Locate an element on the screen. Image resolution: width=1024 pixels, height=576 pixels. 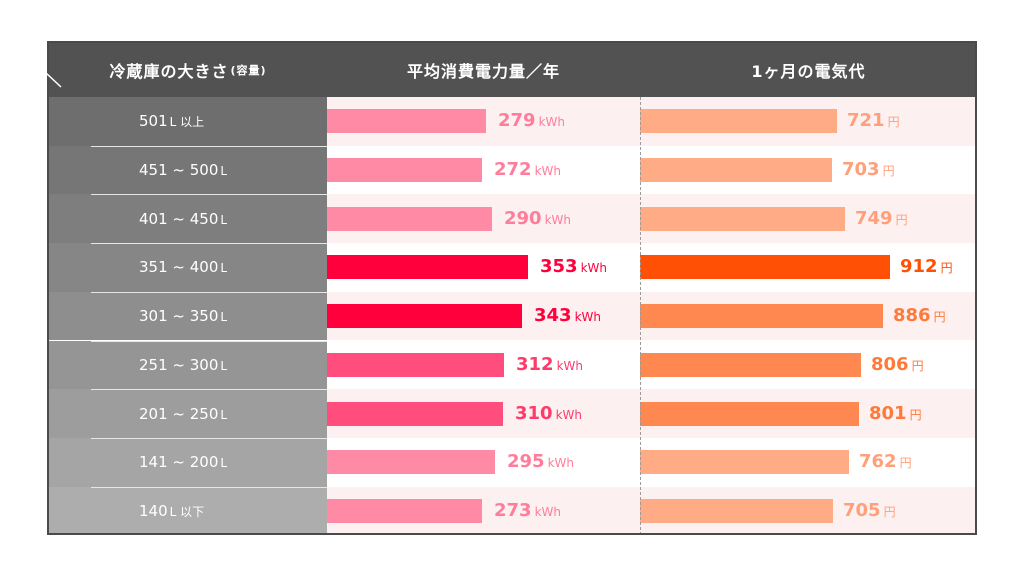
cost-value-label: 801 円 is located at coordinates (895, 413).